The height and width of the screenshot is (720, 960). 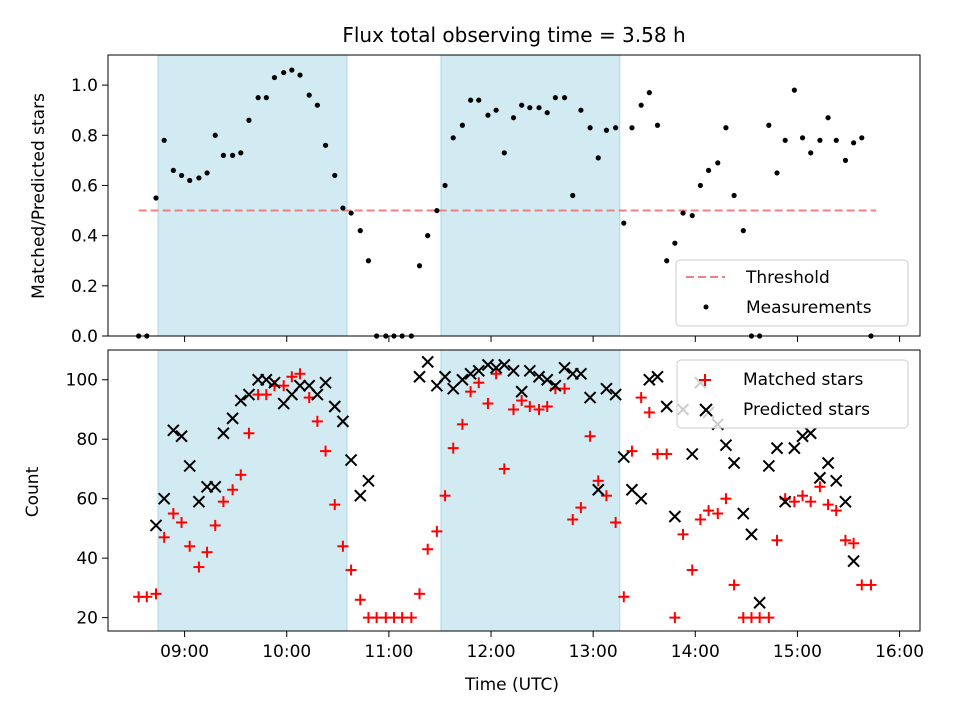 I want to click on measurements-legend-label: Measurements, so click(x=809, y=308).